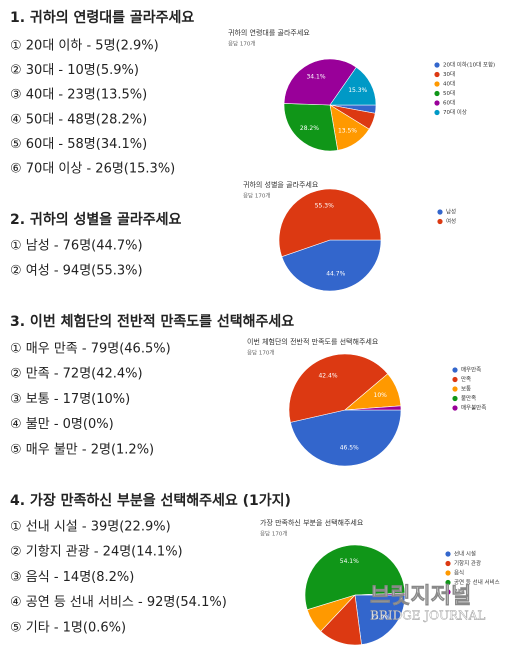  I want to click on slice-label: 46.5%, so click(349, 447).